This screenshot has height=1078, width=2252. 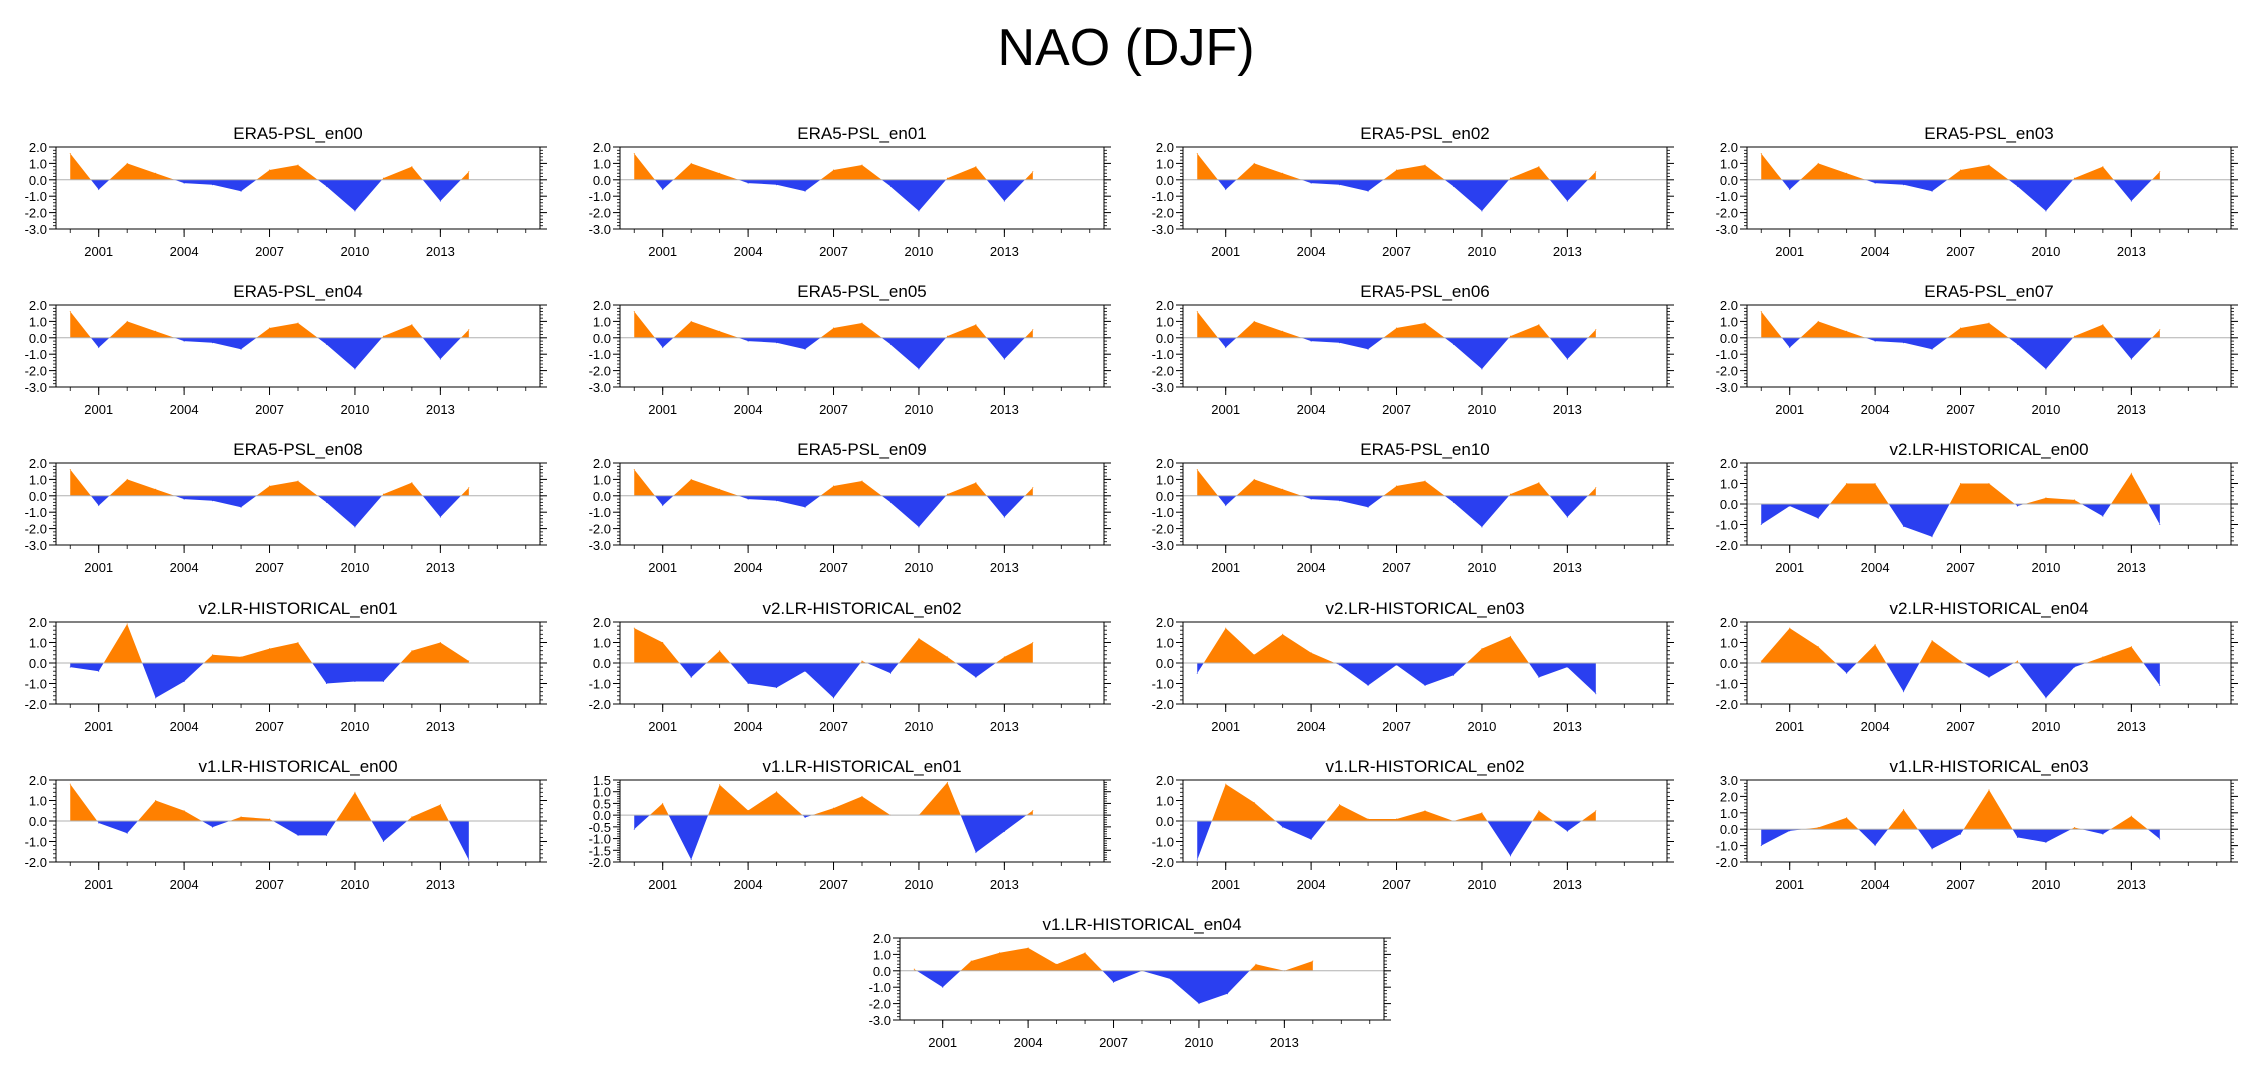 I want to click on y-tick-label: 0.5, so click(x=602, y=803).